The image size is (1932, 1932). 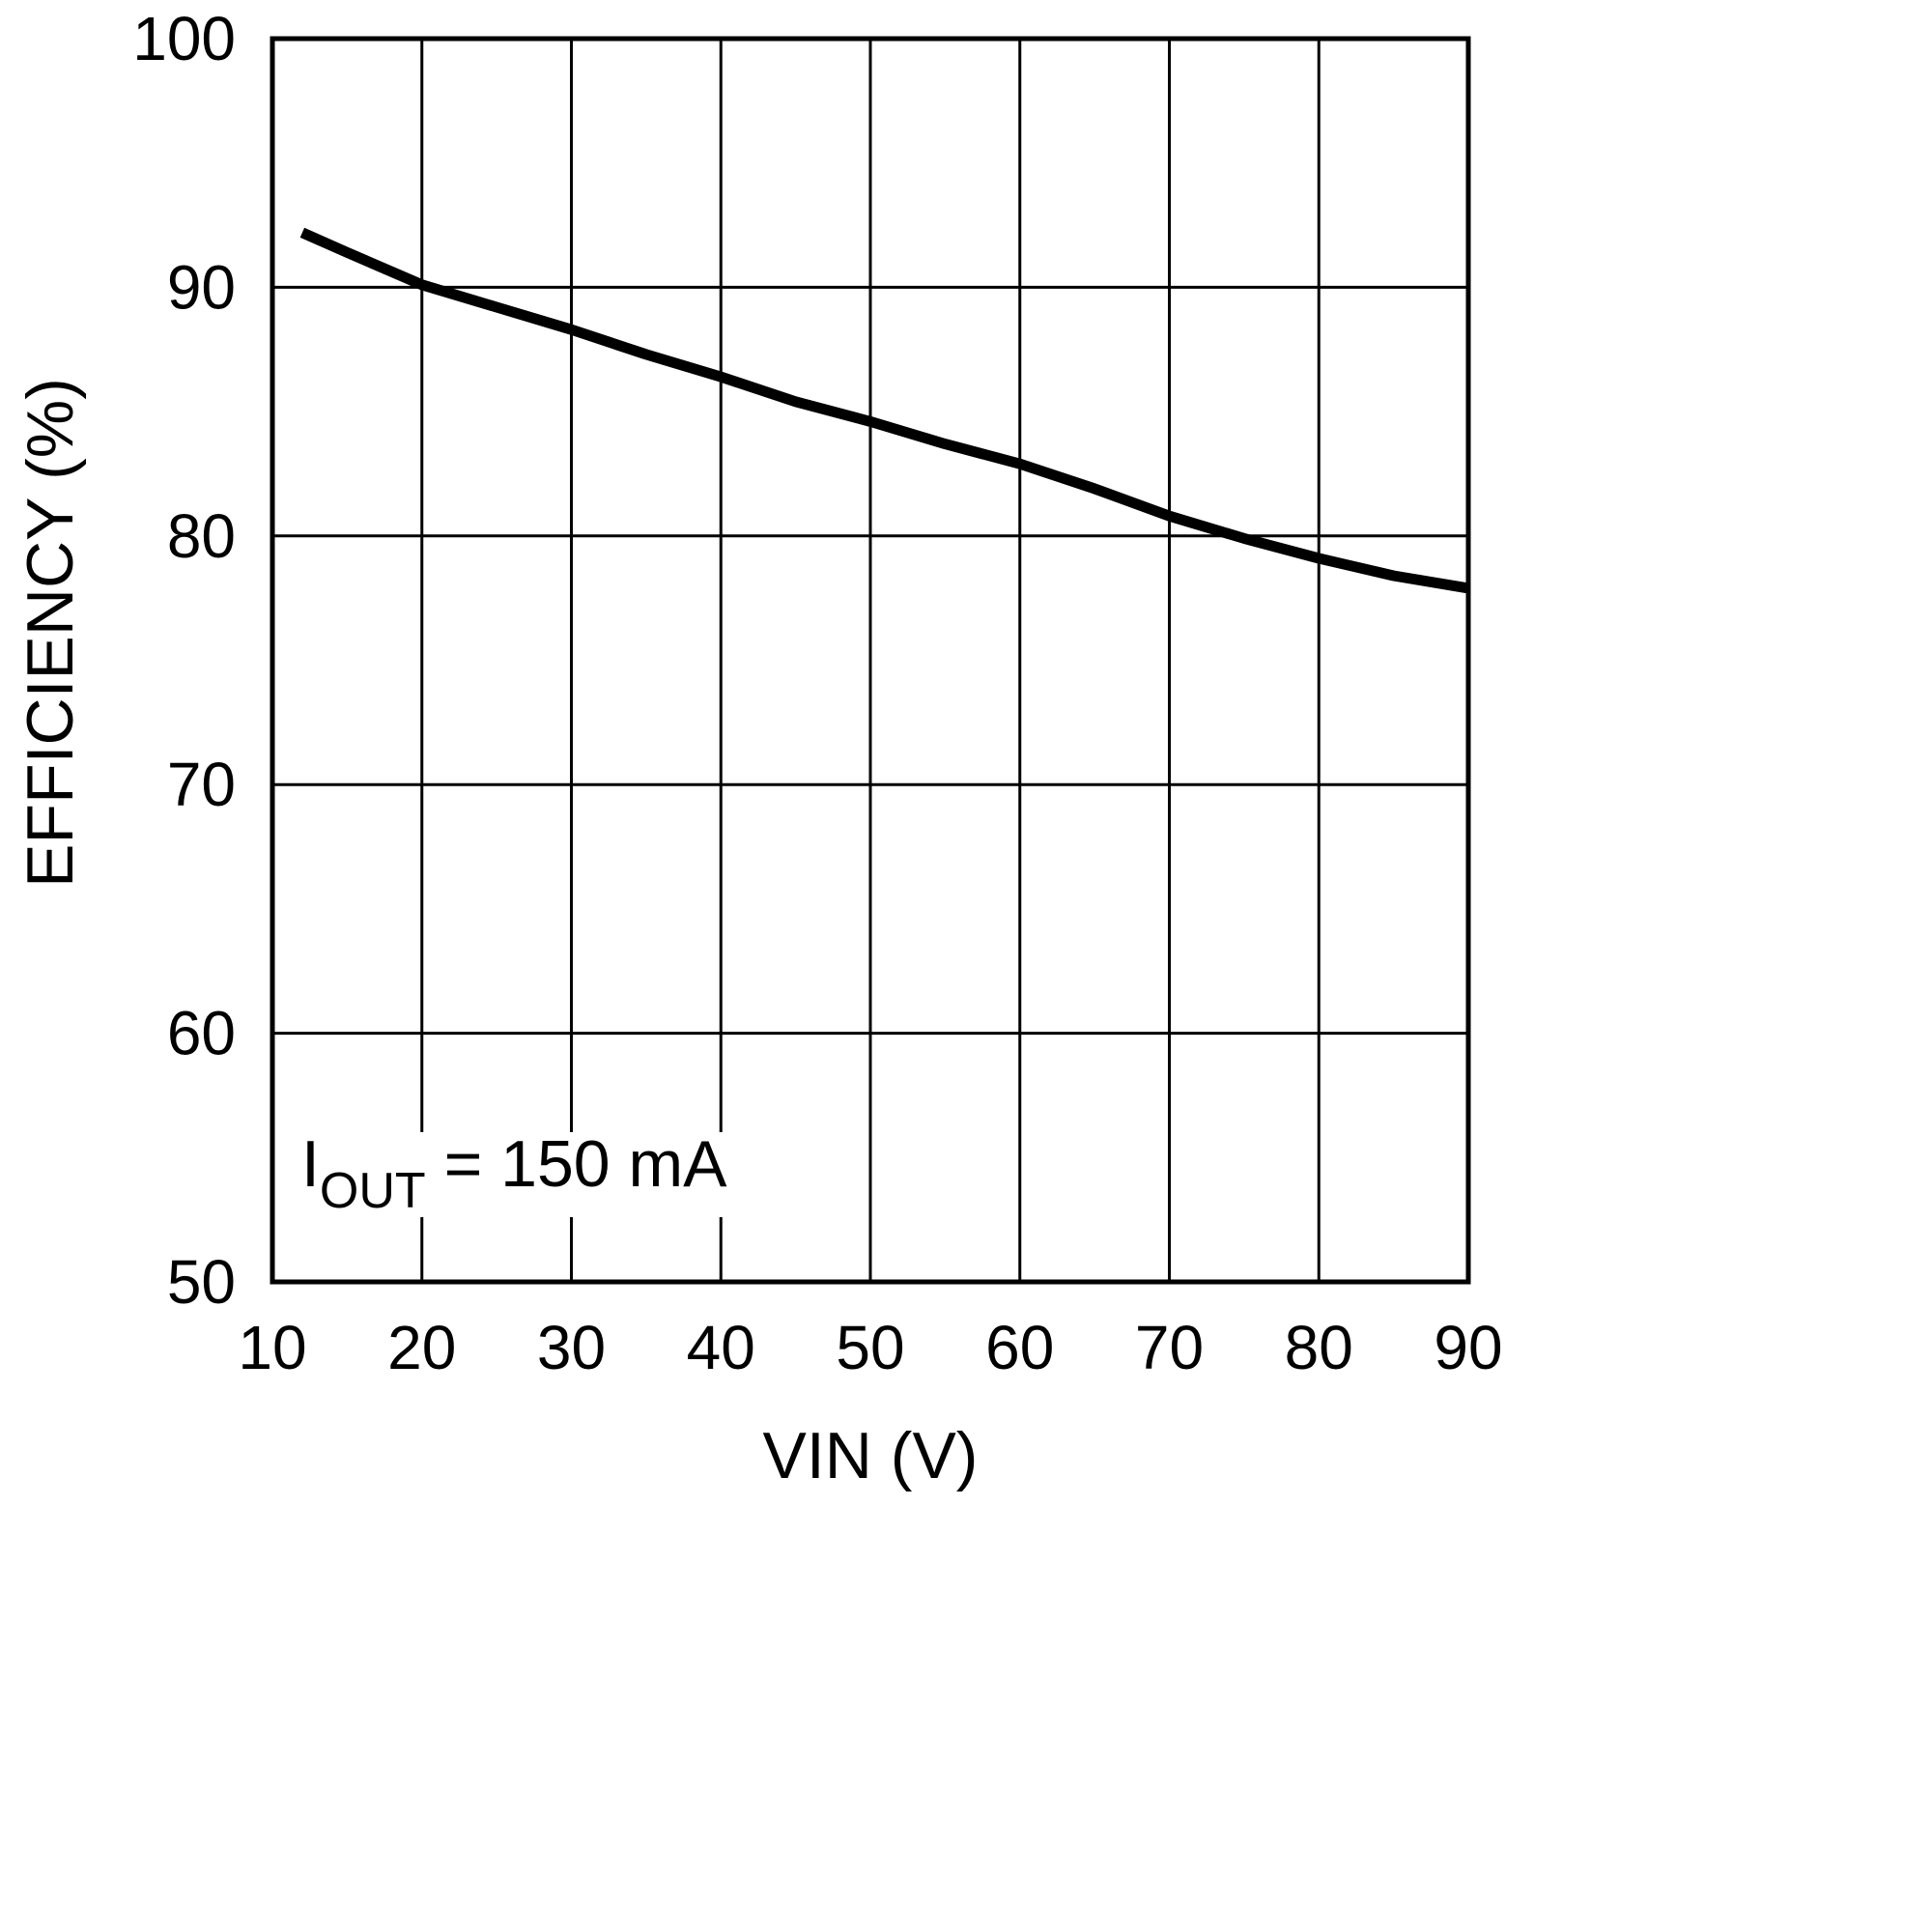 I want to click on x-tick-label: 50, so click(x=870, y=1347).